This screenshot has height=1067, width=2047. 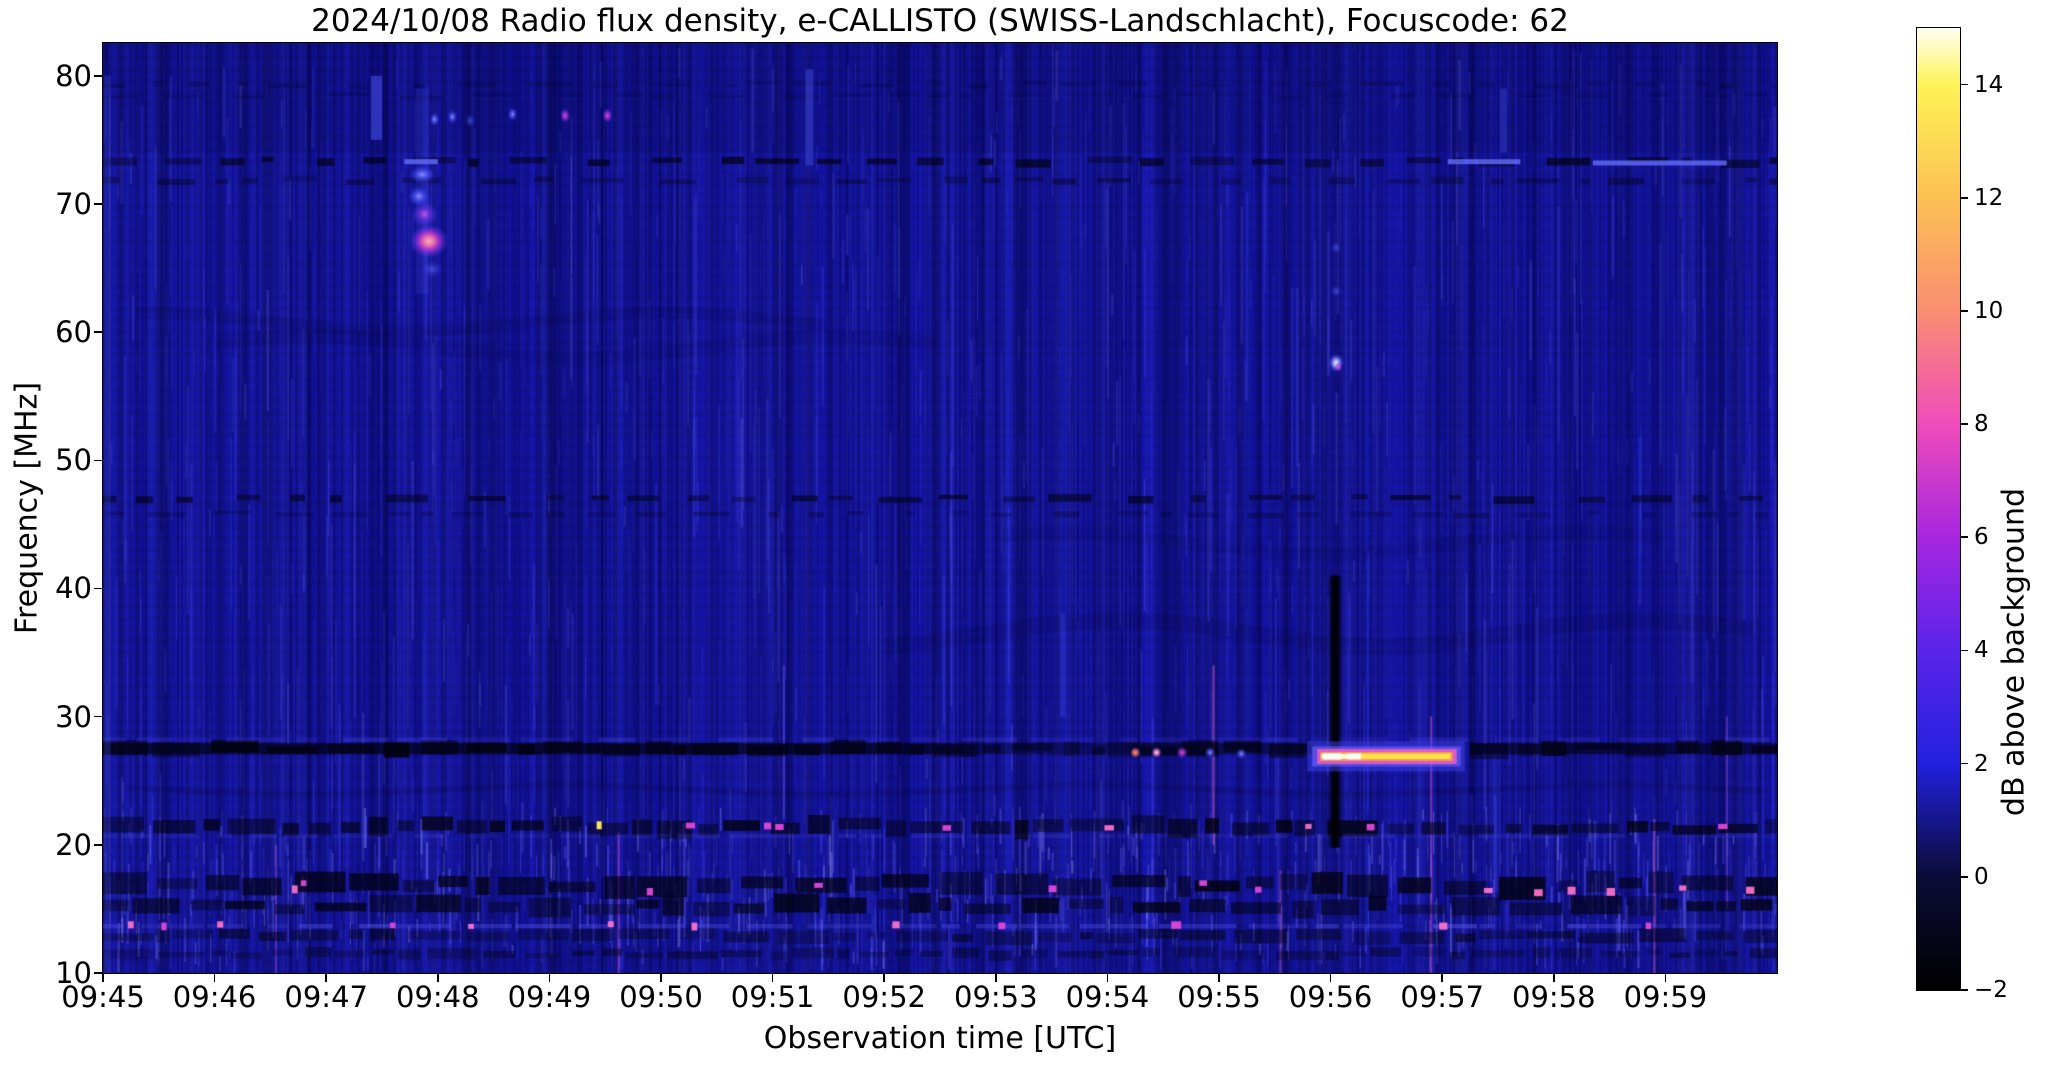 I want to click on x-tick-label: 09:45, so click(x=103, y=997).